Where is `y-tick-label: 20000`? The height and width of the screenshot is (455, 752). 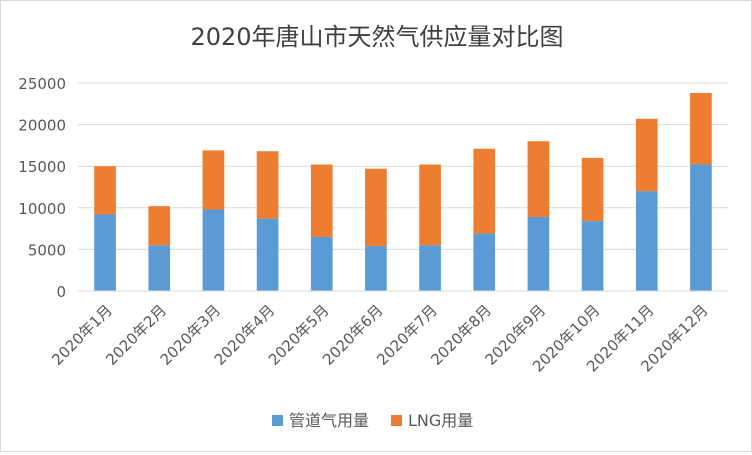
y-tick-label: 20000 is located at coordinates (42, 126).